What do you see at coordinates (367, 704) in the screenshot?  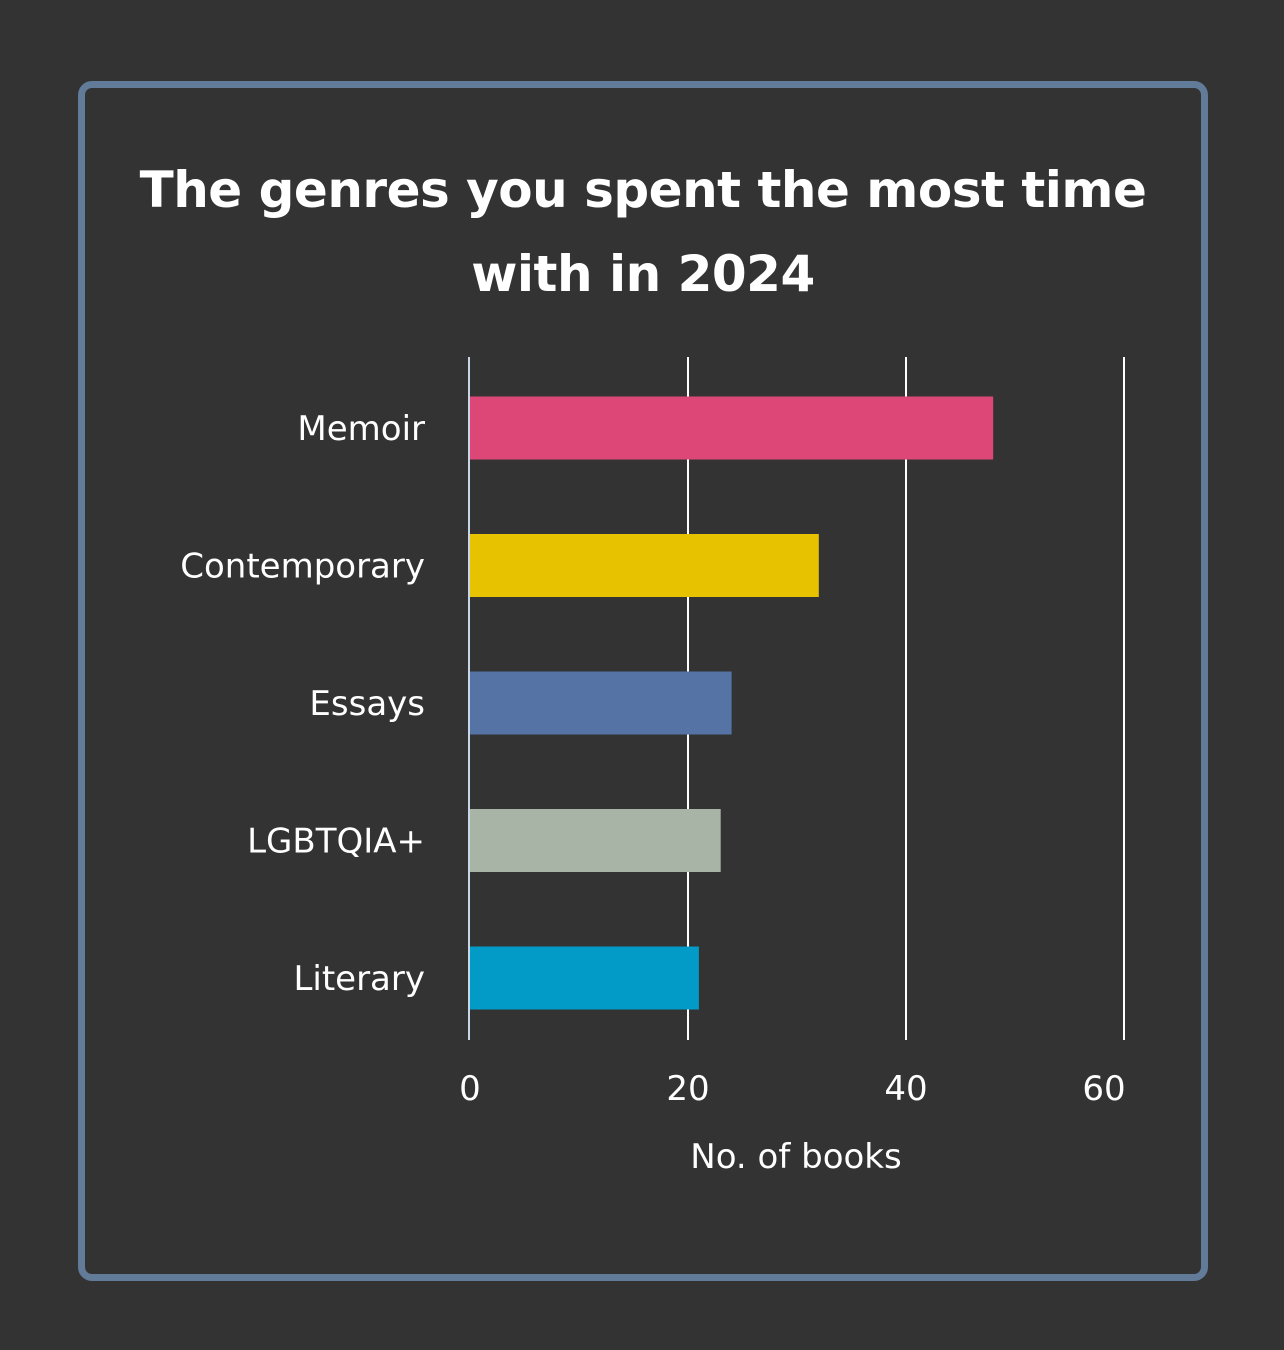 I see `y-category-label-essays: Essays` at bounding box center [367, 704].